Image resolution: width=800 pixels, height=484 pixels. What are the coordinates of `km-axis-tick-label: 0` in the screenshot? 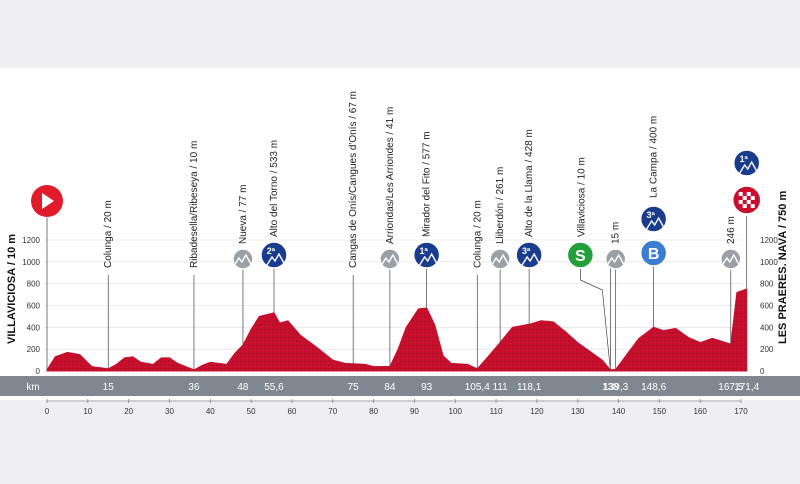 It's located at (47, 411).